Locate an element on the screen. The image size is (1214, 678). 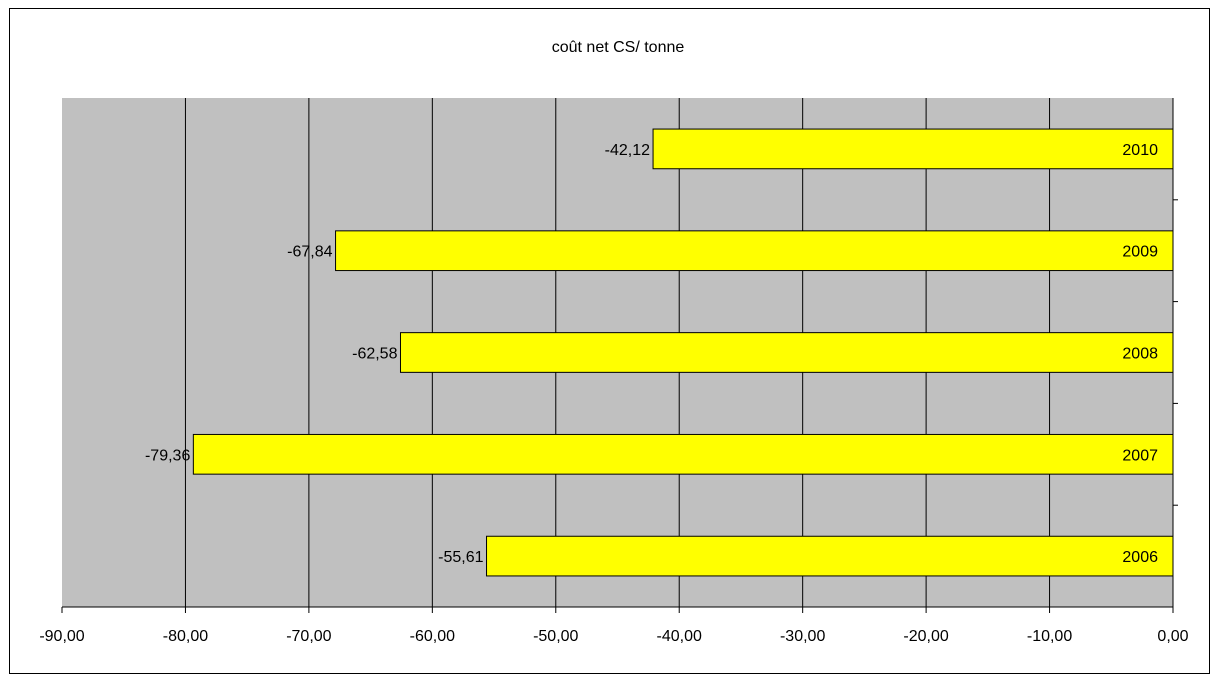
x-tick-label: 0,00 is located at coordinates (1172, 636).